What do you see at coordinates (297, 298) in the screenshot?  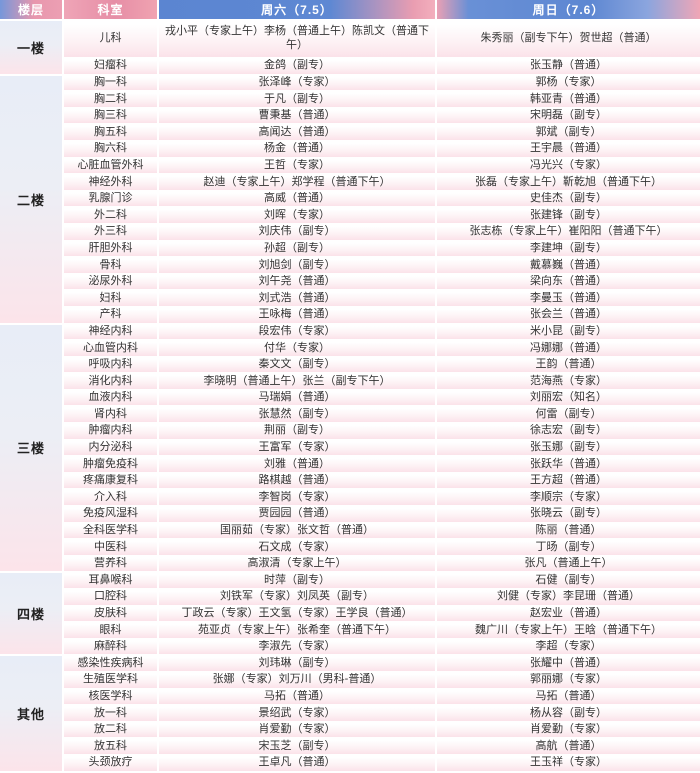 I see `saturday-schedule-cell: 刘式浩（普通）` at bounding box center [297, 298].